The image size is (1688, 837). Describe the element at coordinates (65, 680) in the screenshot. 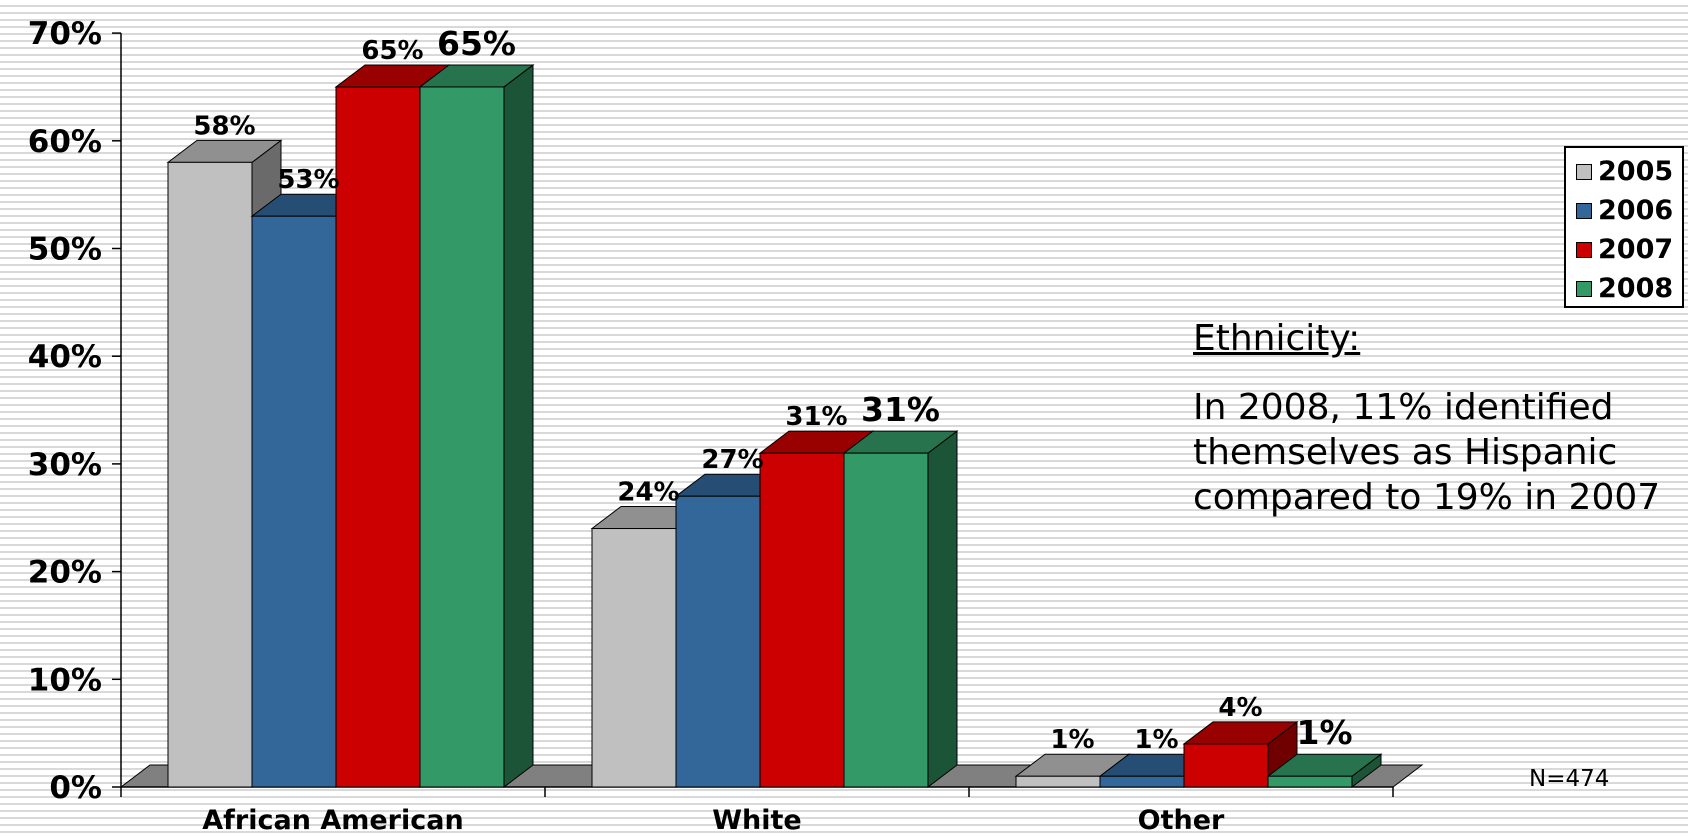

I see `y-tick-label: 10%` at that location.